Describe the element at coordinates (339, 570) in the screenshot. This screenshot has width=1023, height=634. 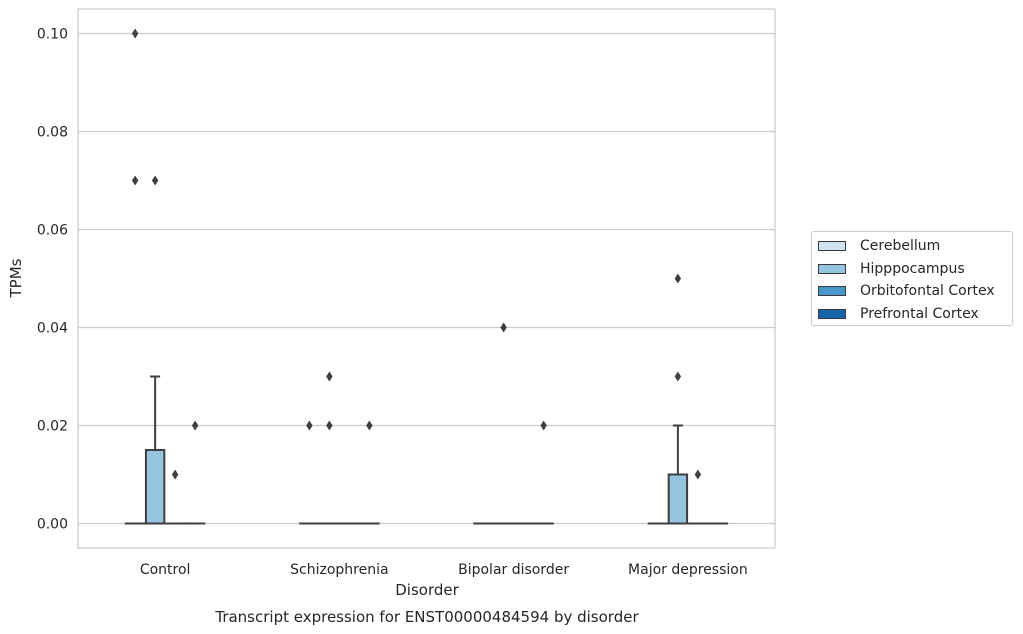
I see `x-tick-label: Schizophrenia` at that location.